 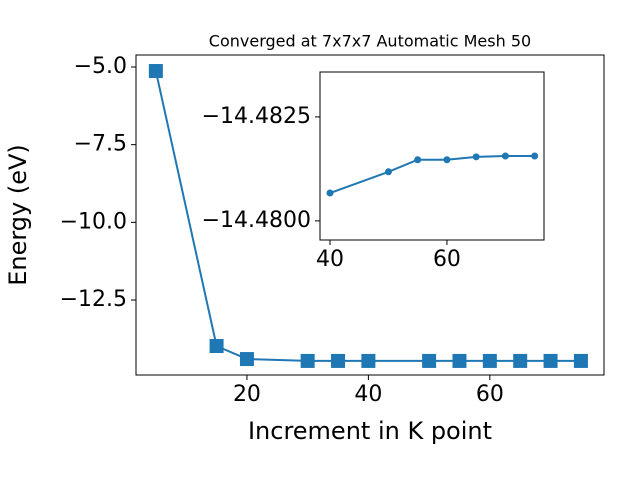 What do you see at coordinates (93, 221) in the screenshot?
I see `y-tick-label: −10.0` at bounding box center [93, 221].